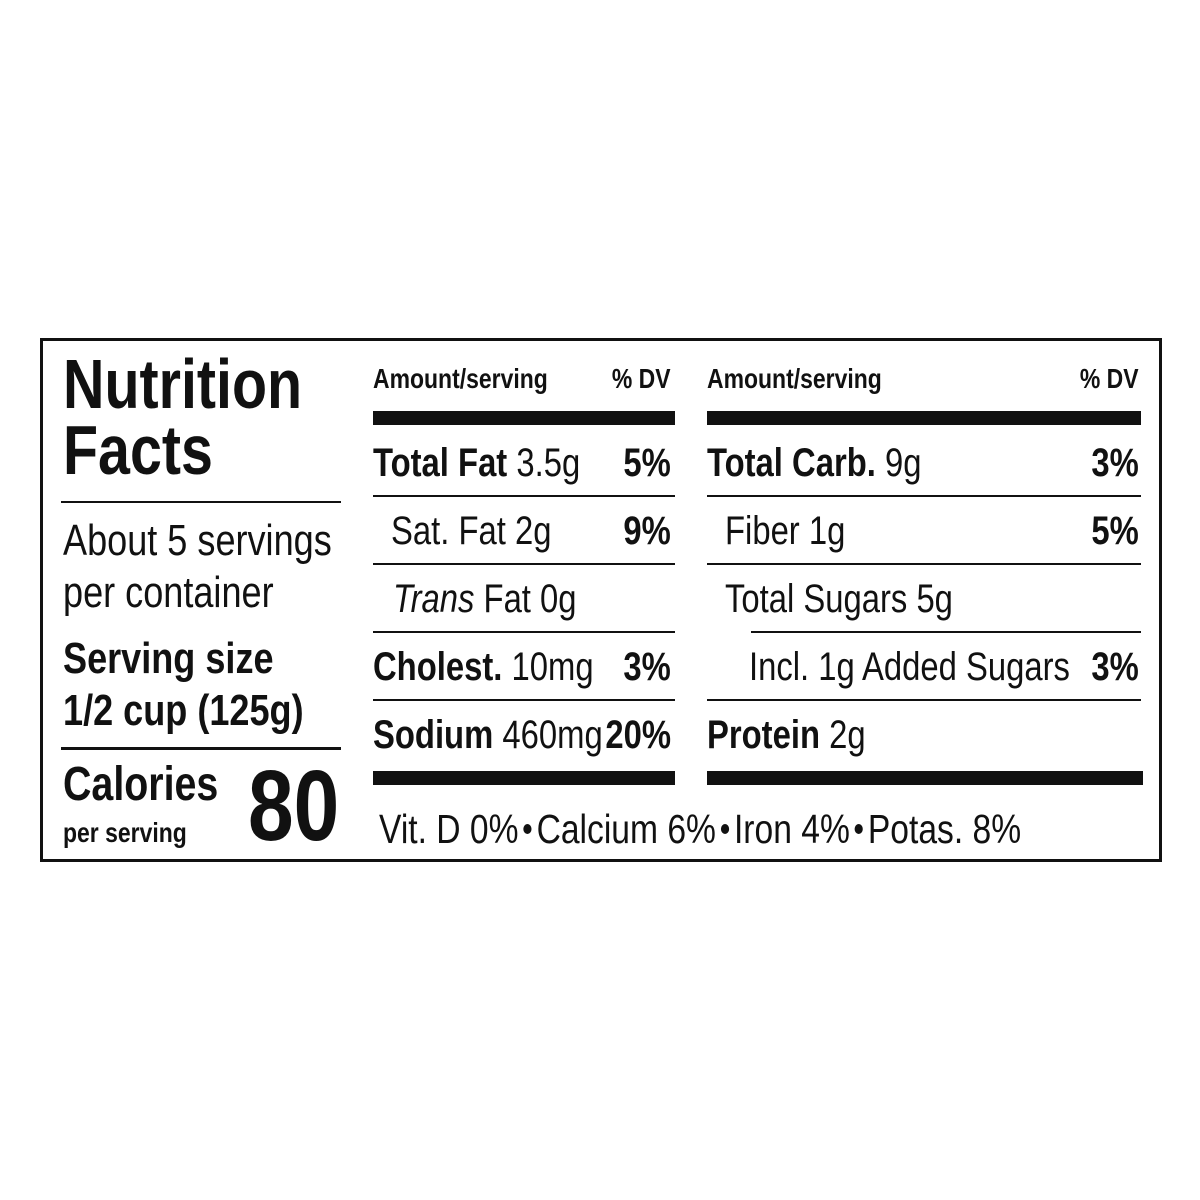 Image resolution: width=1200 pixels, height=1200 pixels. I want to click on left-header-amount: Amount/serving, so click(479, 379).